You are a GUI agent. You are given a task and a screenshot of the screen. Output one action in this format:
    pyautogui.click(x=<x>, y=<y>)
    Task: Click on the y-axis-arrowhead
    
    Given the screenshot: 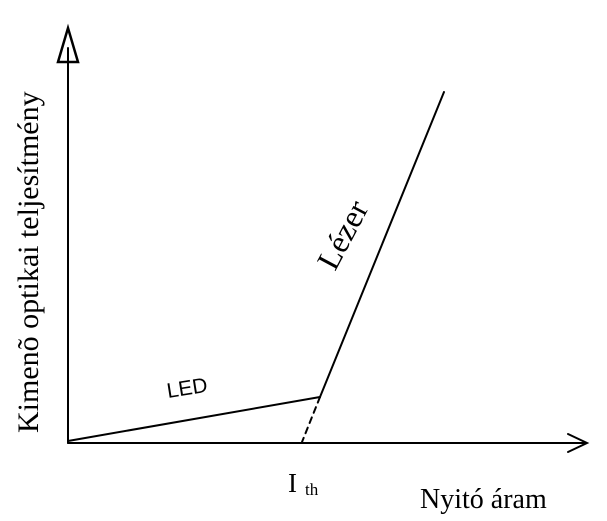 What is the action you would take?
    pyautogui.click(x=68, y=43)
    